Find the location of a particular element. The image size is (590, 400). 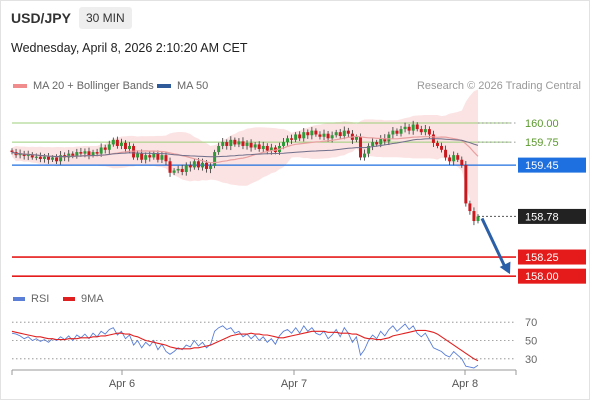

research-credit: Research © 2026 Trading Central is located at coordinates (498, 86).